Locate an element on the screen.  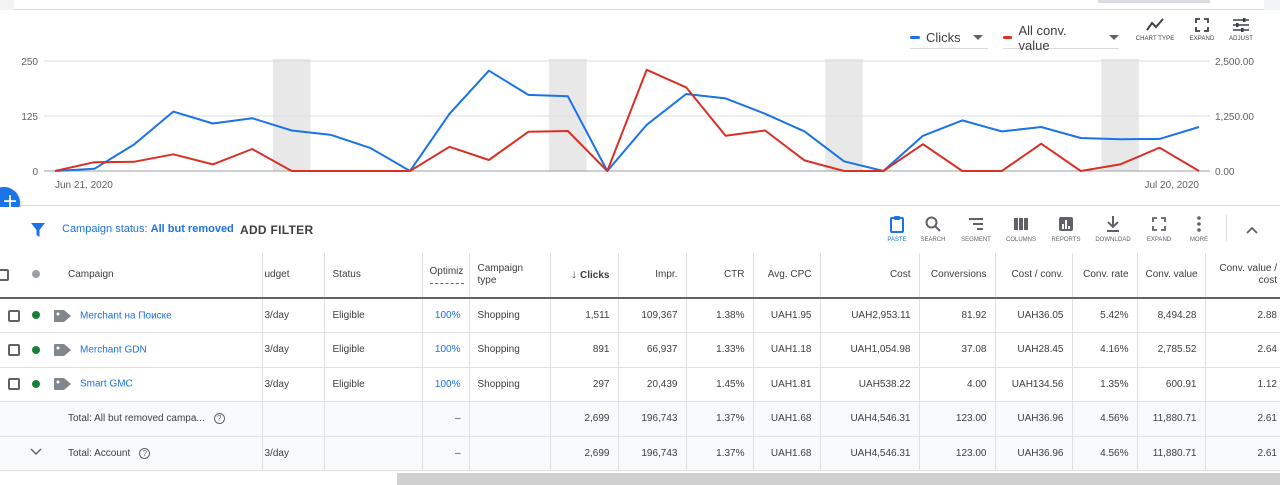
chart-expand-button: EXPAND is located at coordinates (1202, 30).